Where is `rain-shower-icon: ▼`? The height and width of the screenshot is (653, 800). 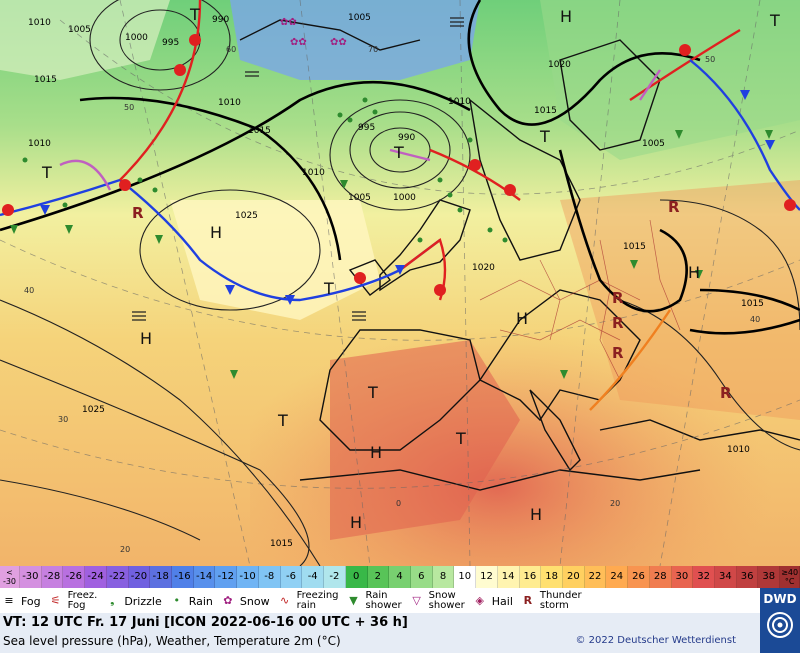
rain-shower-icon: ▼ is located at coordinates (353, 600).